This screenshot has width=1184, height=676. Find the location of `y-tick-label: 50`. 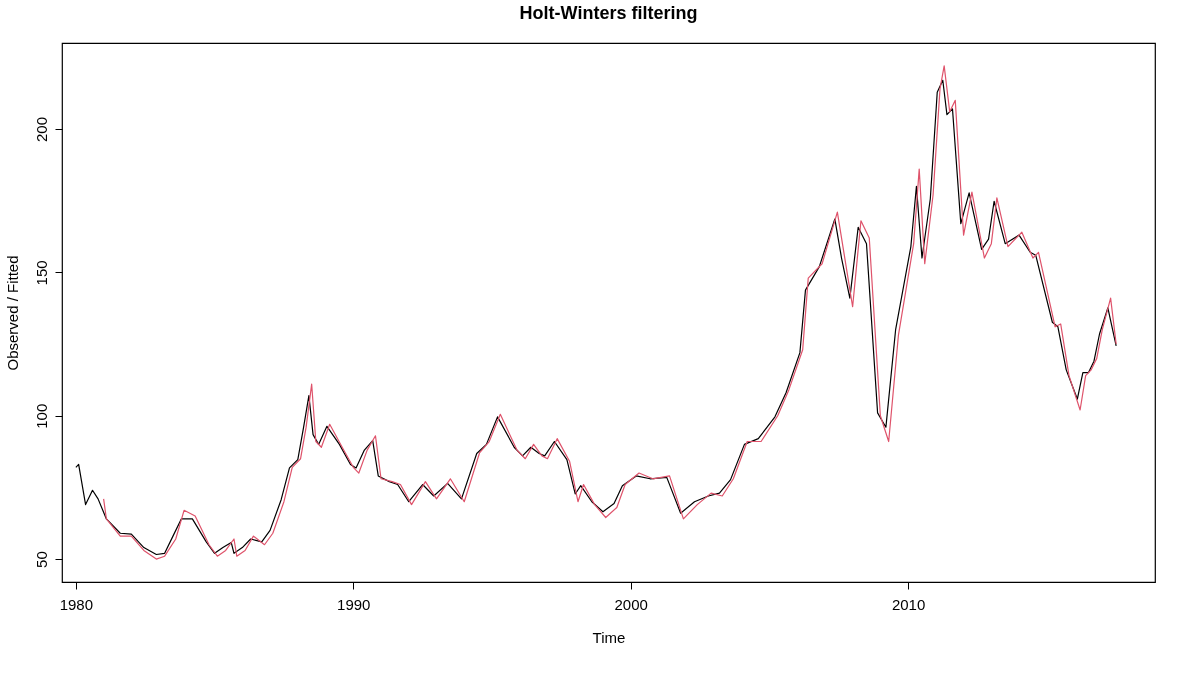

y-tick-label: 50 is located at coordinates (41, 559).